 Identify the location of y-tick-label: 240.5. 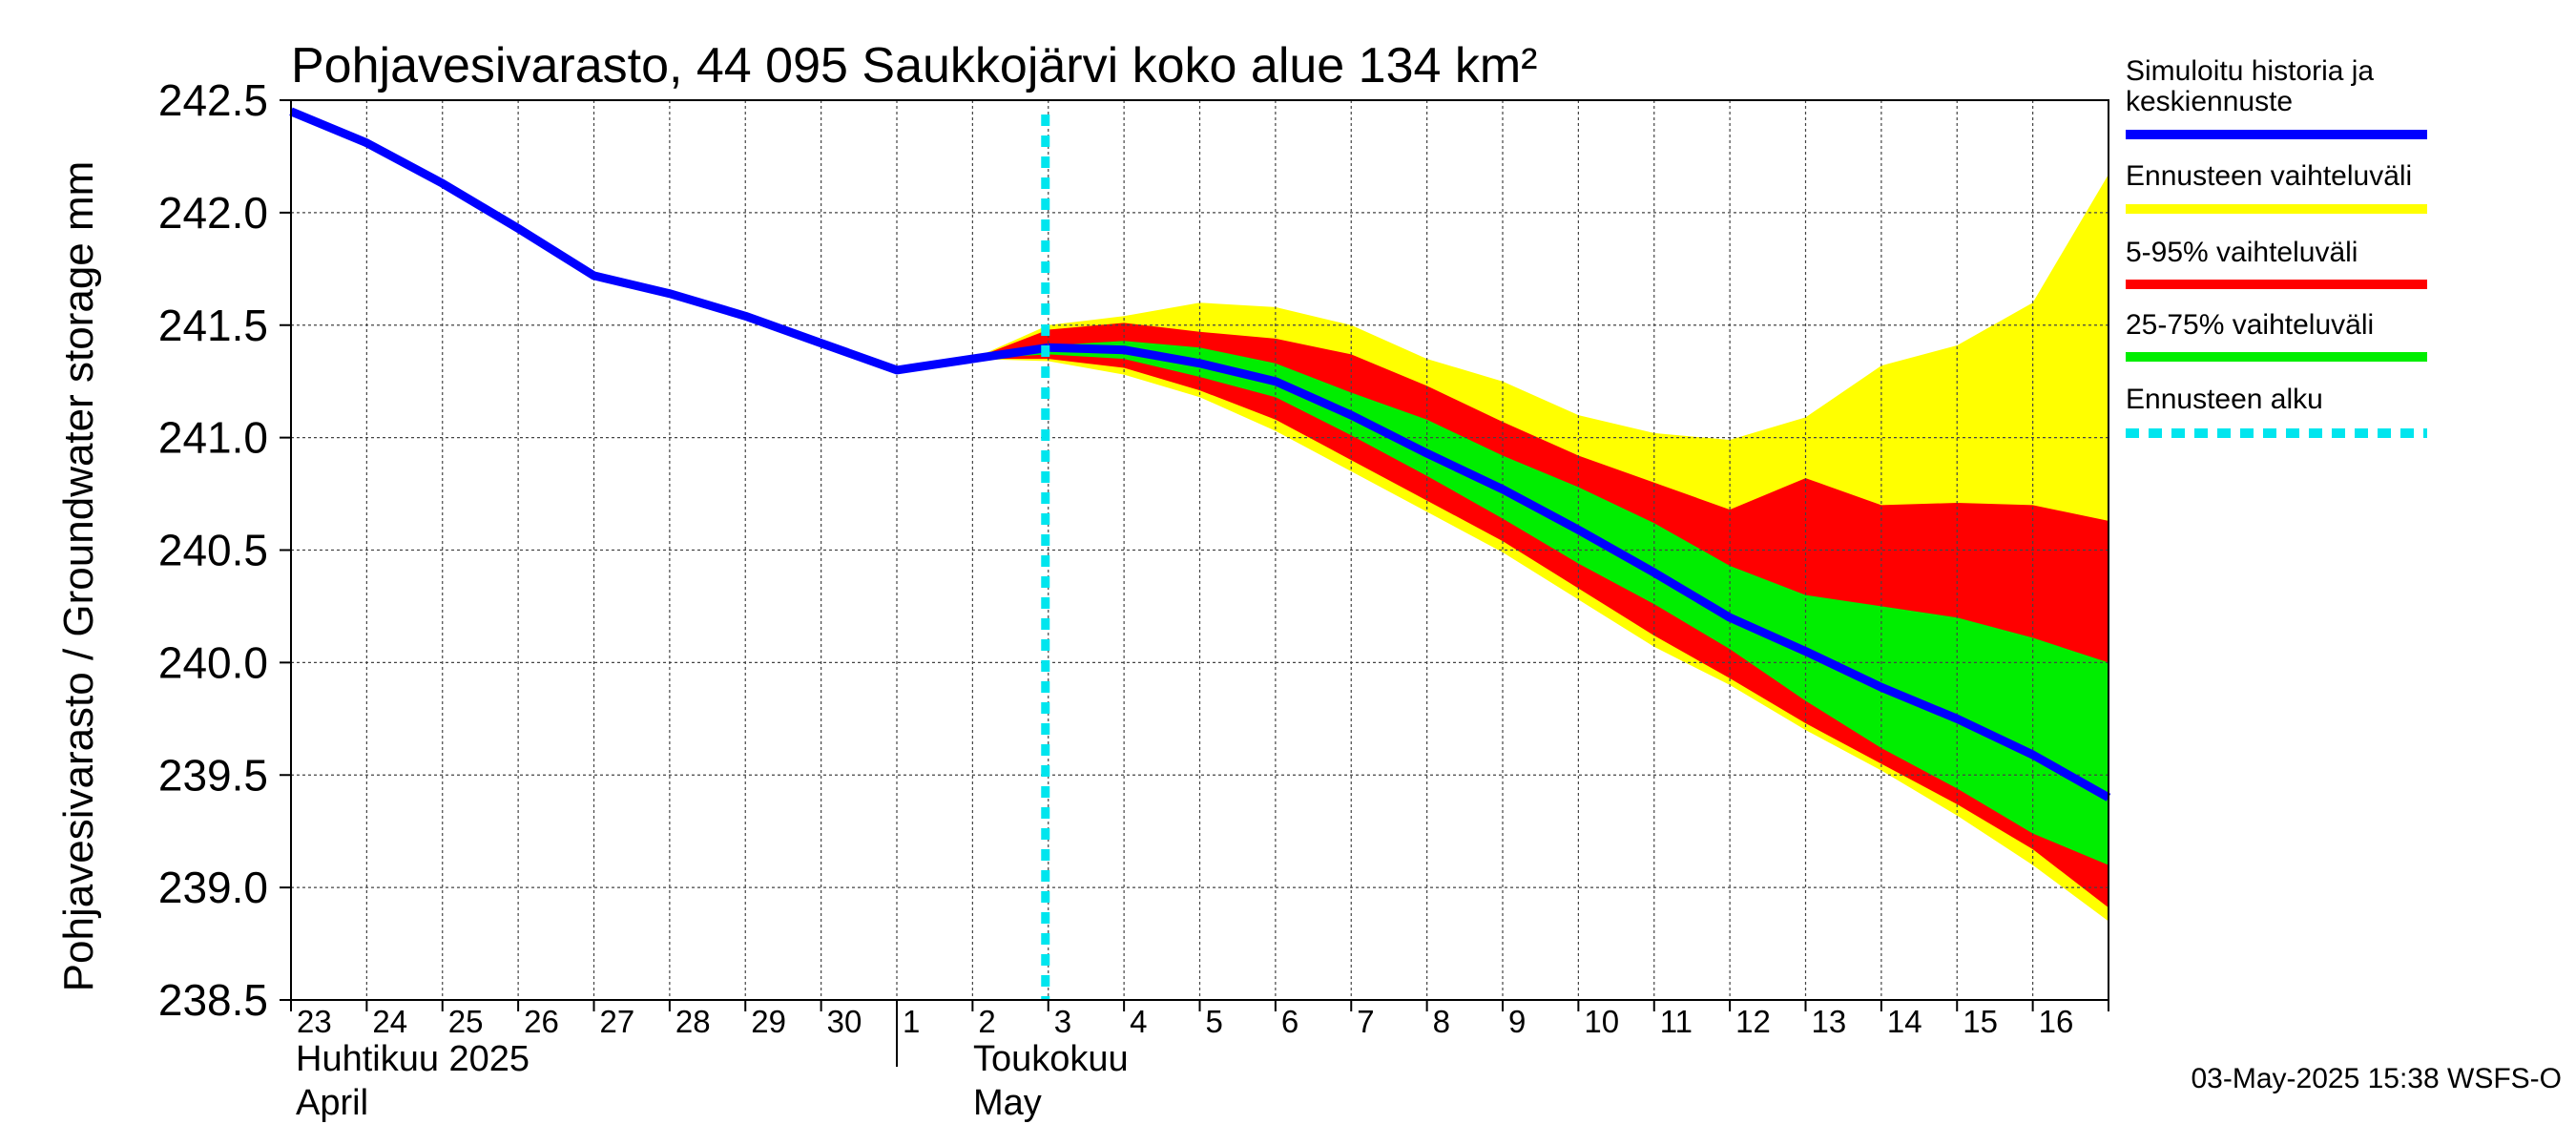
(213, 550).